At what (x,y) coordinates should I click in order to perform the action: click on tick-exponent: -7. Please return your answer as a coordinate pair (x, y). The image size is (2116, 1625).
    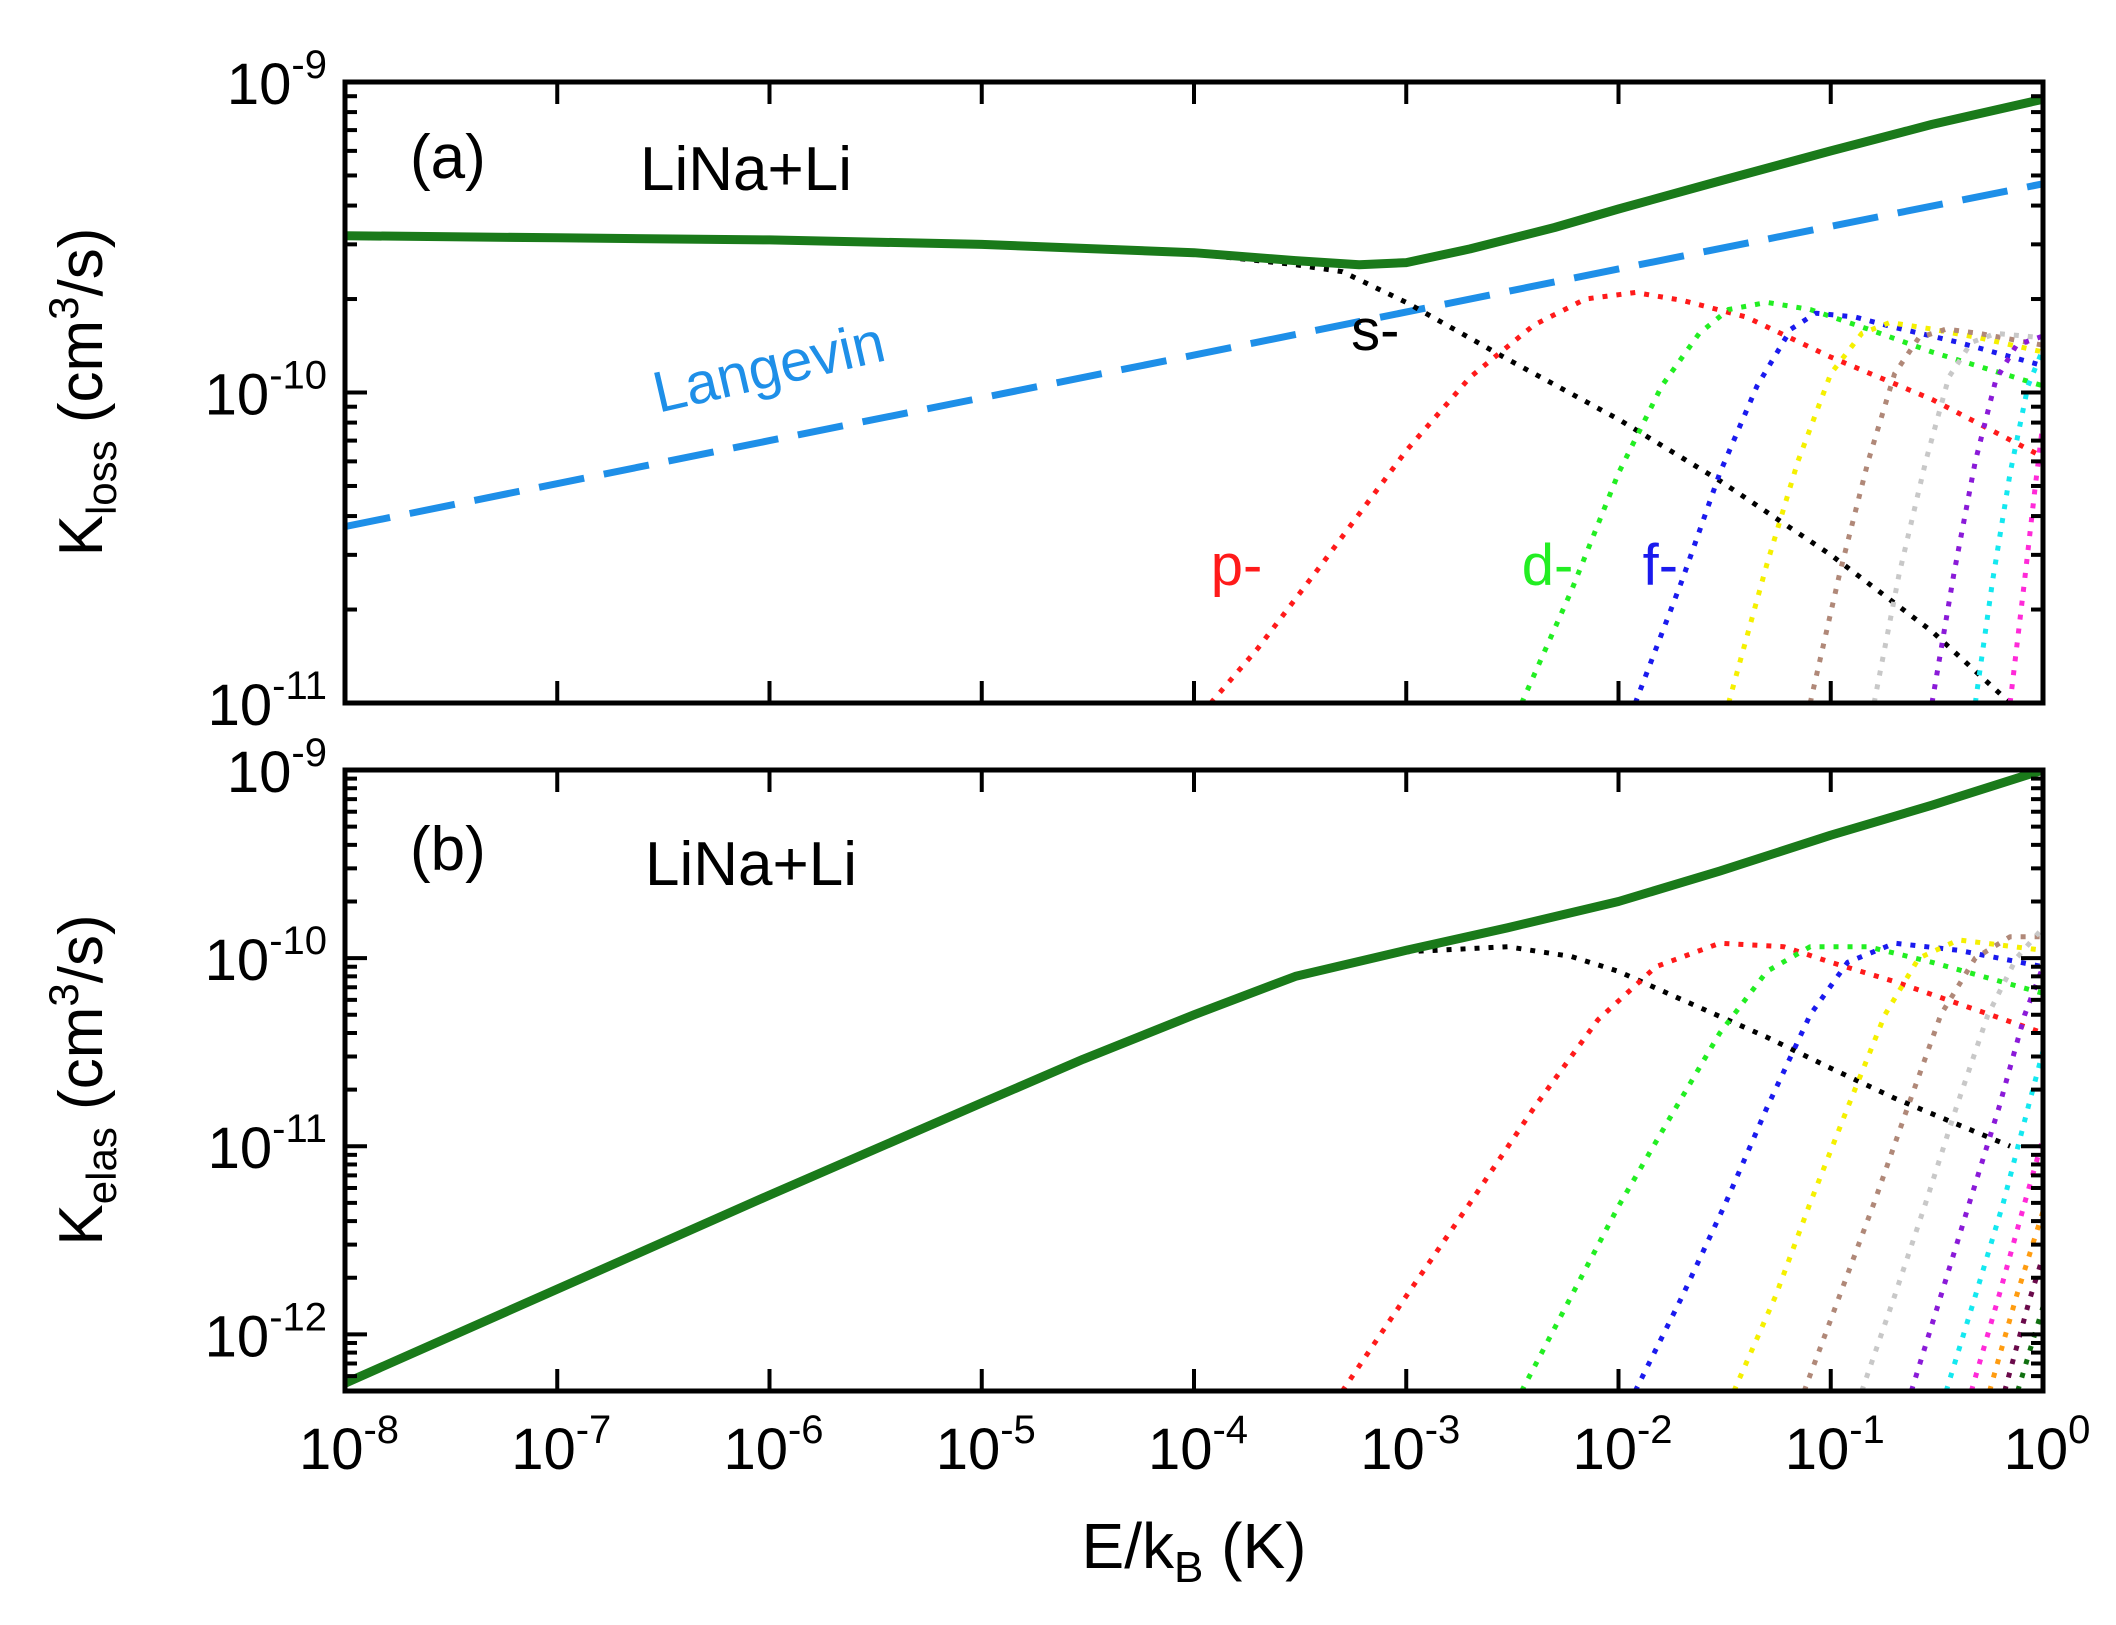
    Looking at the image, I should click on (594, 1430).